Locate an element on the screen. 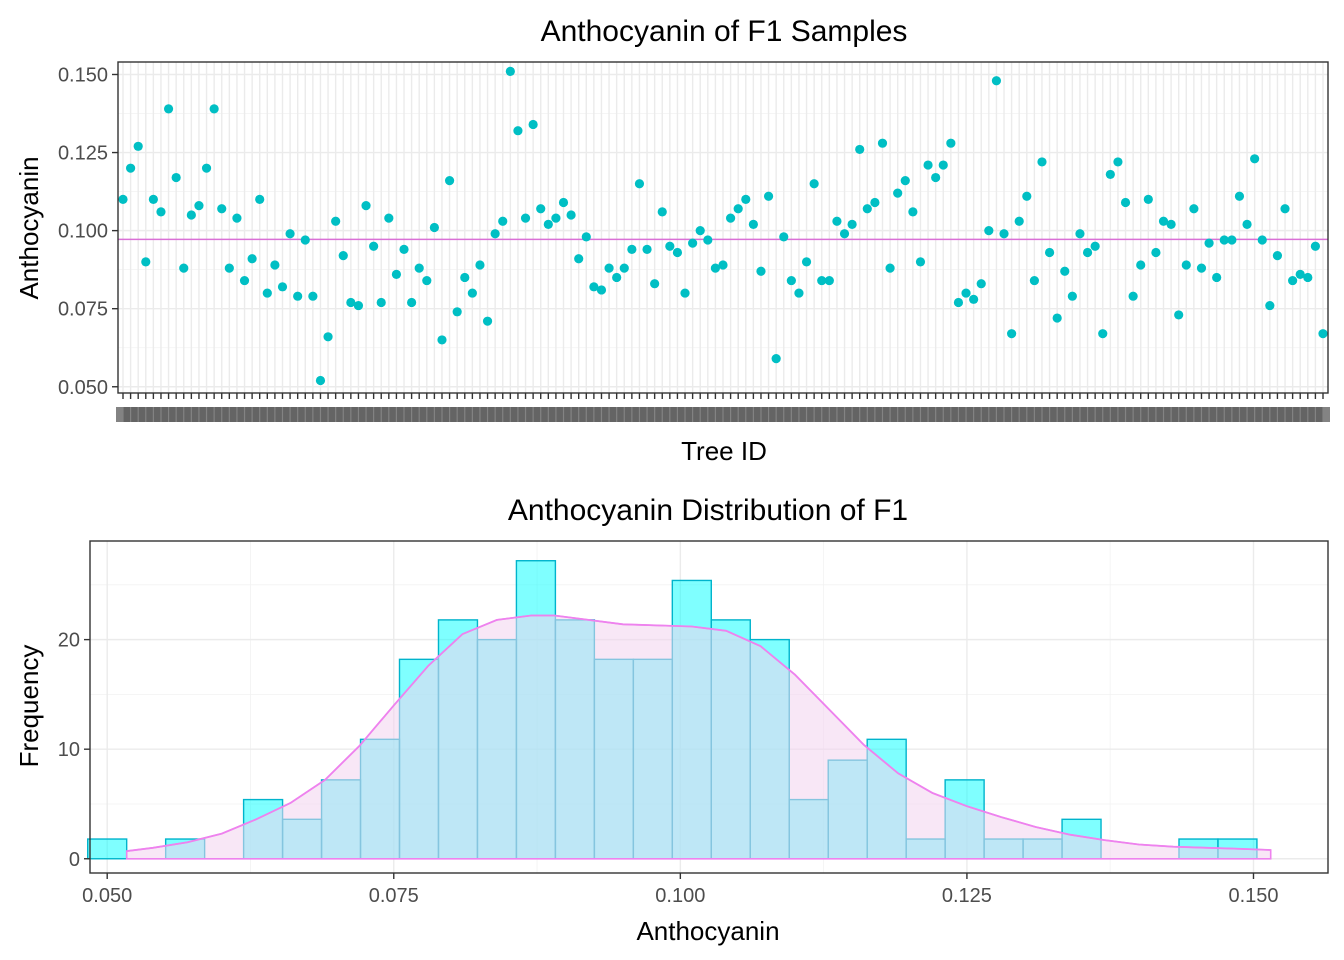 This screenshot has height=960, width=1344. histogram-x-tick-label: 0.050 is located at coordinates (107, 896).